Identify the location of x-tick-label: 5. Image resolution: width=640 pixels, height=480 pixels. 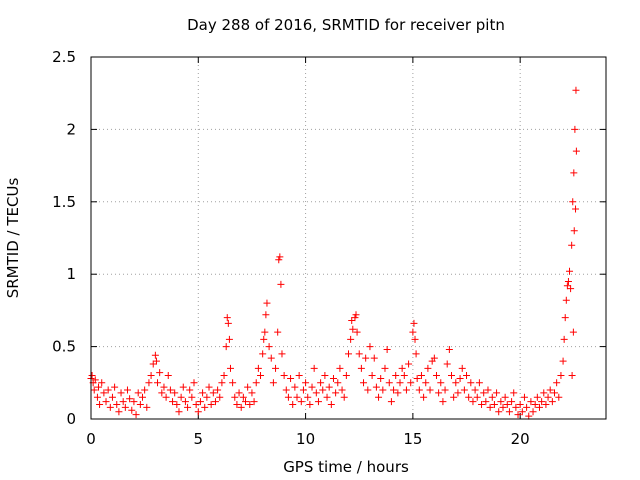
(199, 439).